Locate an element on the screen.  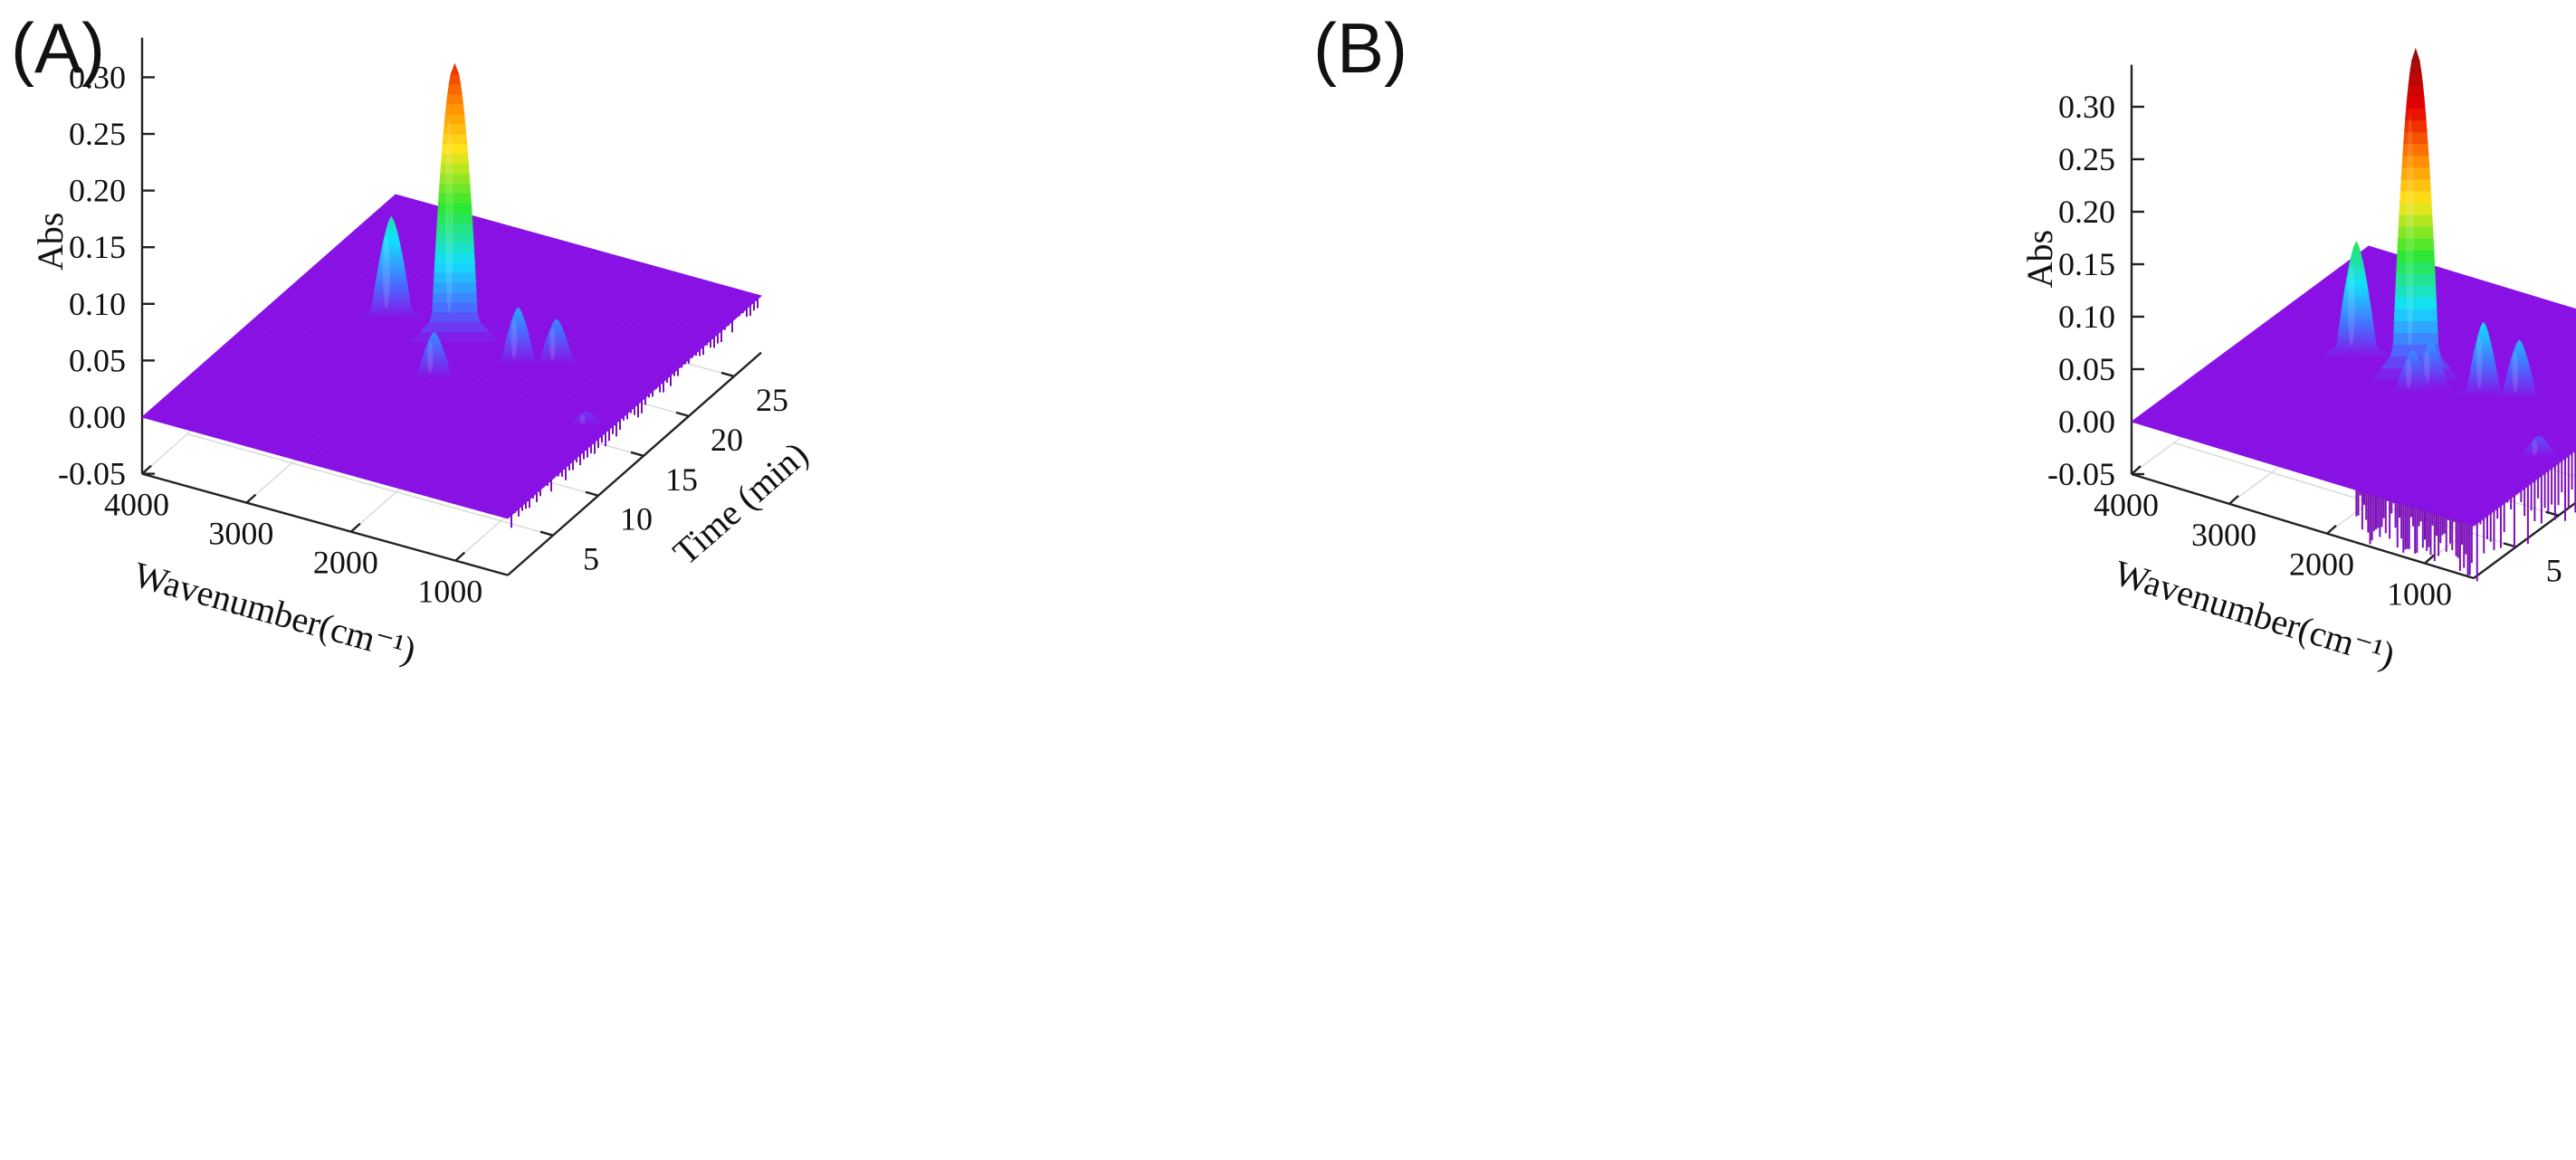
edge-noise-a is located at coordinates (634, 413).